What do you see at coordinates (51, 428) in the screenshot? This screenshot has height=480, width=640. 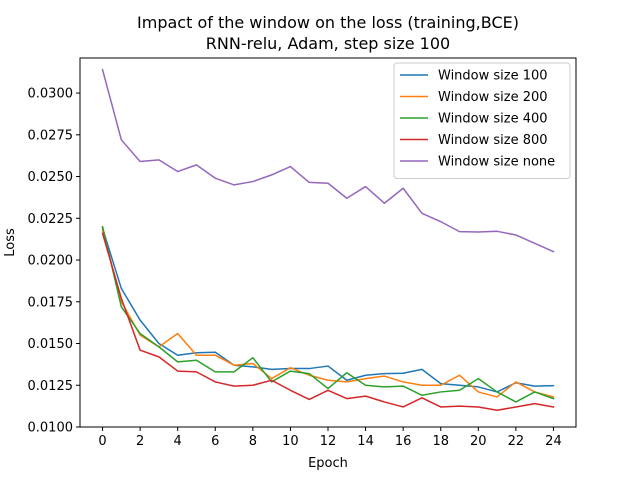 I see `y-tick-label: 0.0100` at bounding box center [51, 428].